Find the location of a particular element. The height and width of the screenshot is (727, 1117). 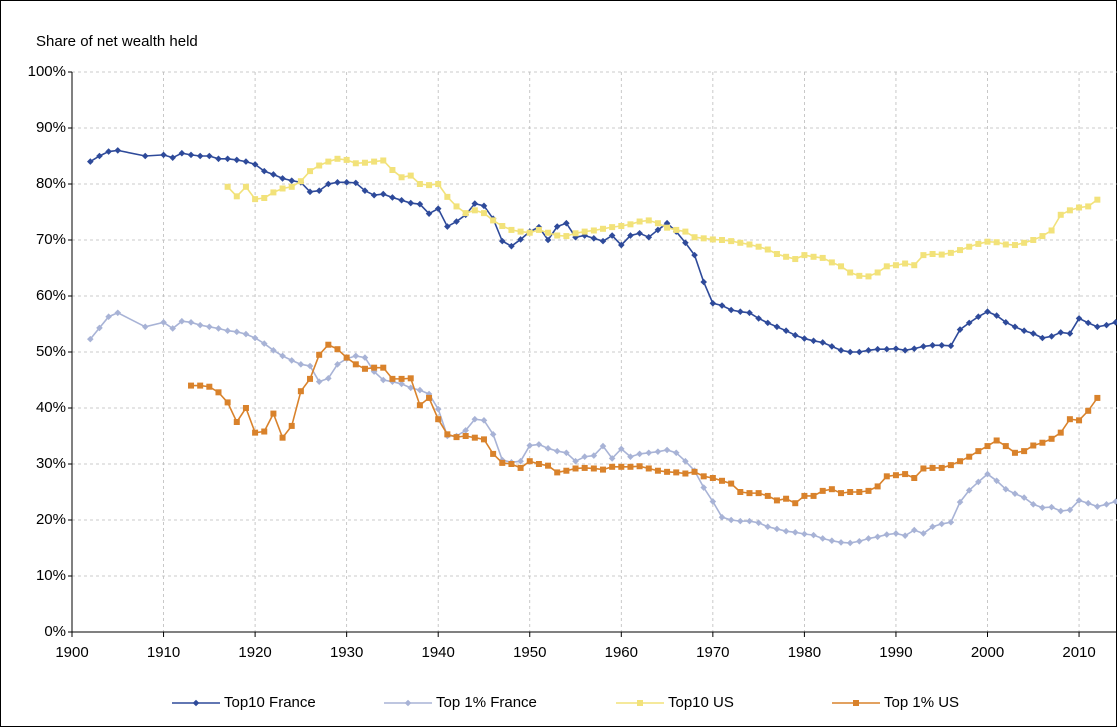

x-tick-label: 1900 is located at coordinates (71, 652).